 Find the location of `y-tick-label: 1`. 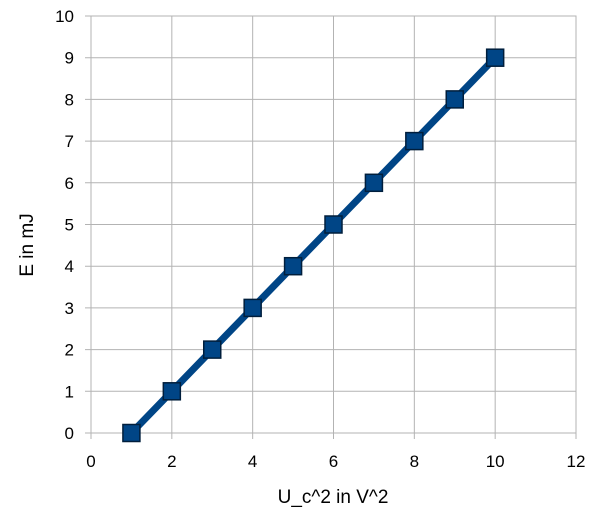

y-tick-label: 1 is located at coordinates (69, 391).